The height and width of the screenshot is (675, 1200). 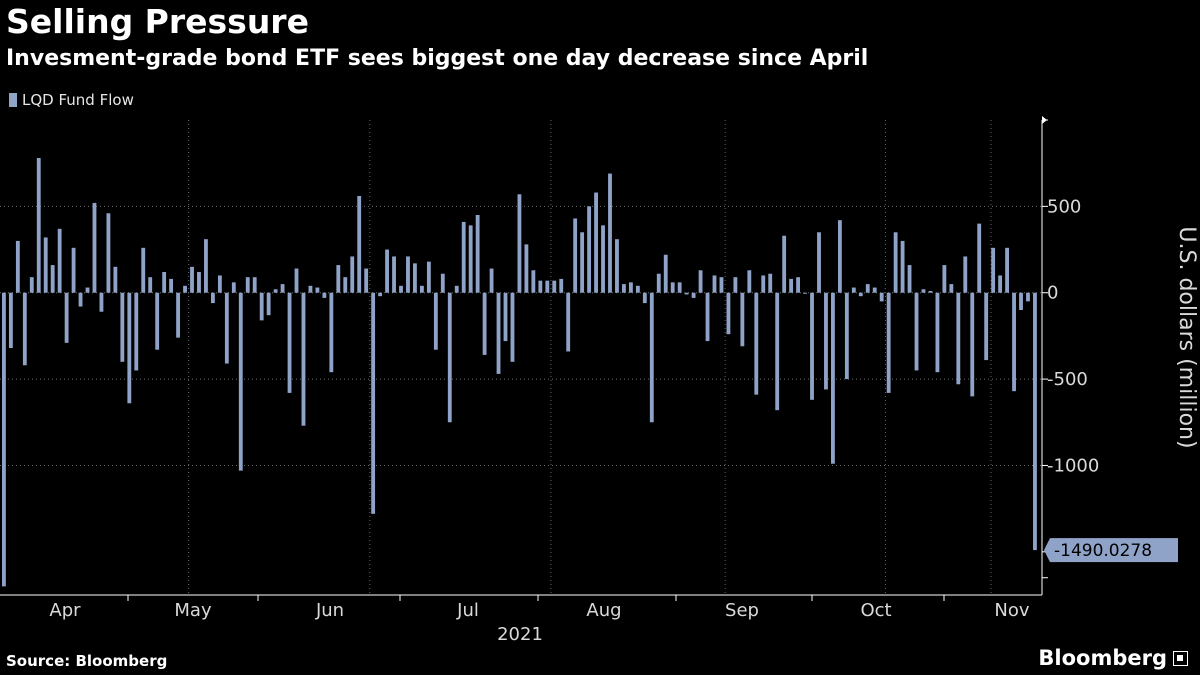 I want to click on source-note: Source: Bloomberg, so click(x=87, y=661).